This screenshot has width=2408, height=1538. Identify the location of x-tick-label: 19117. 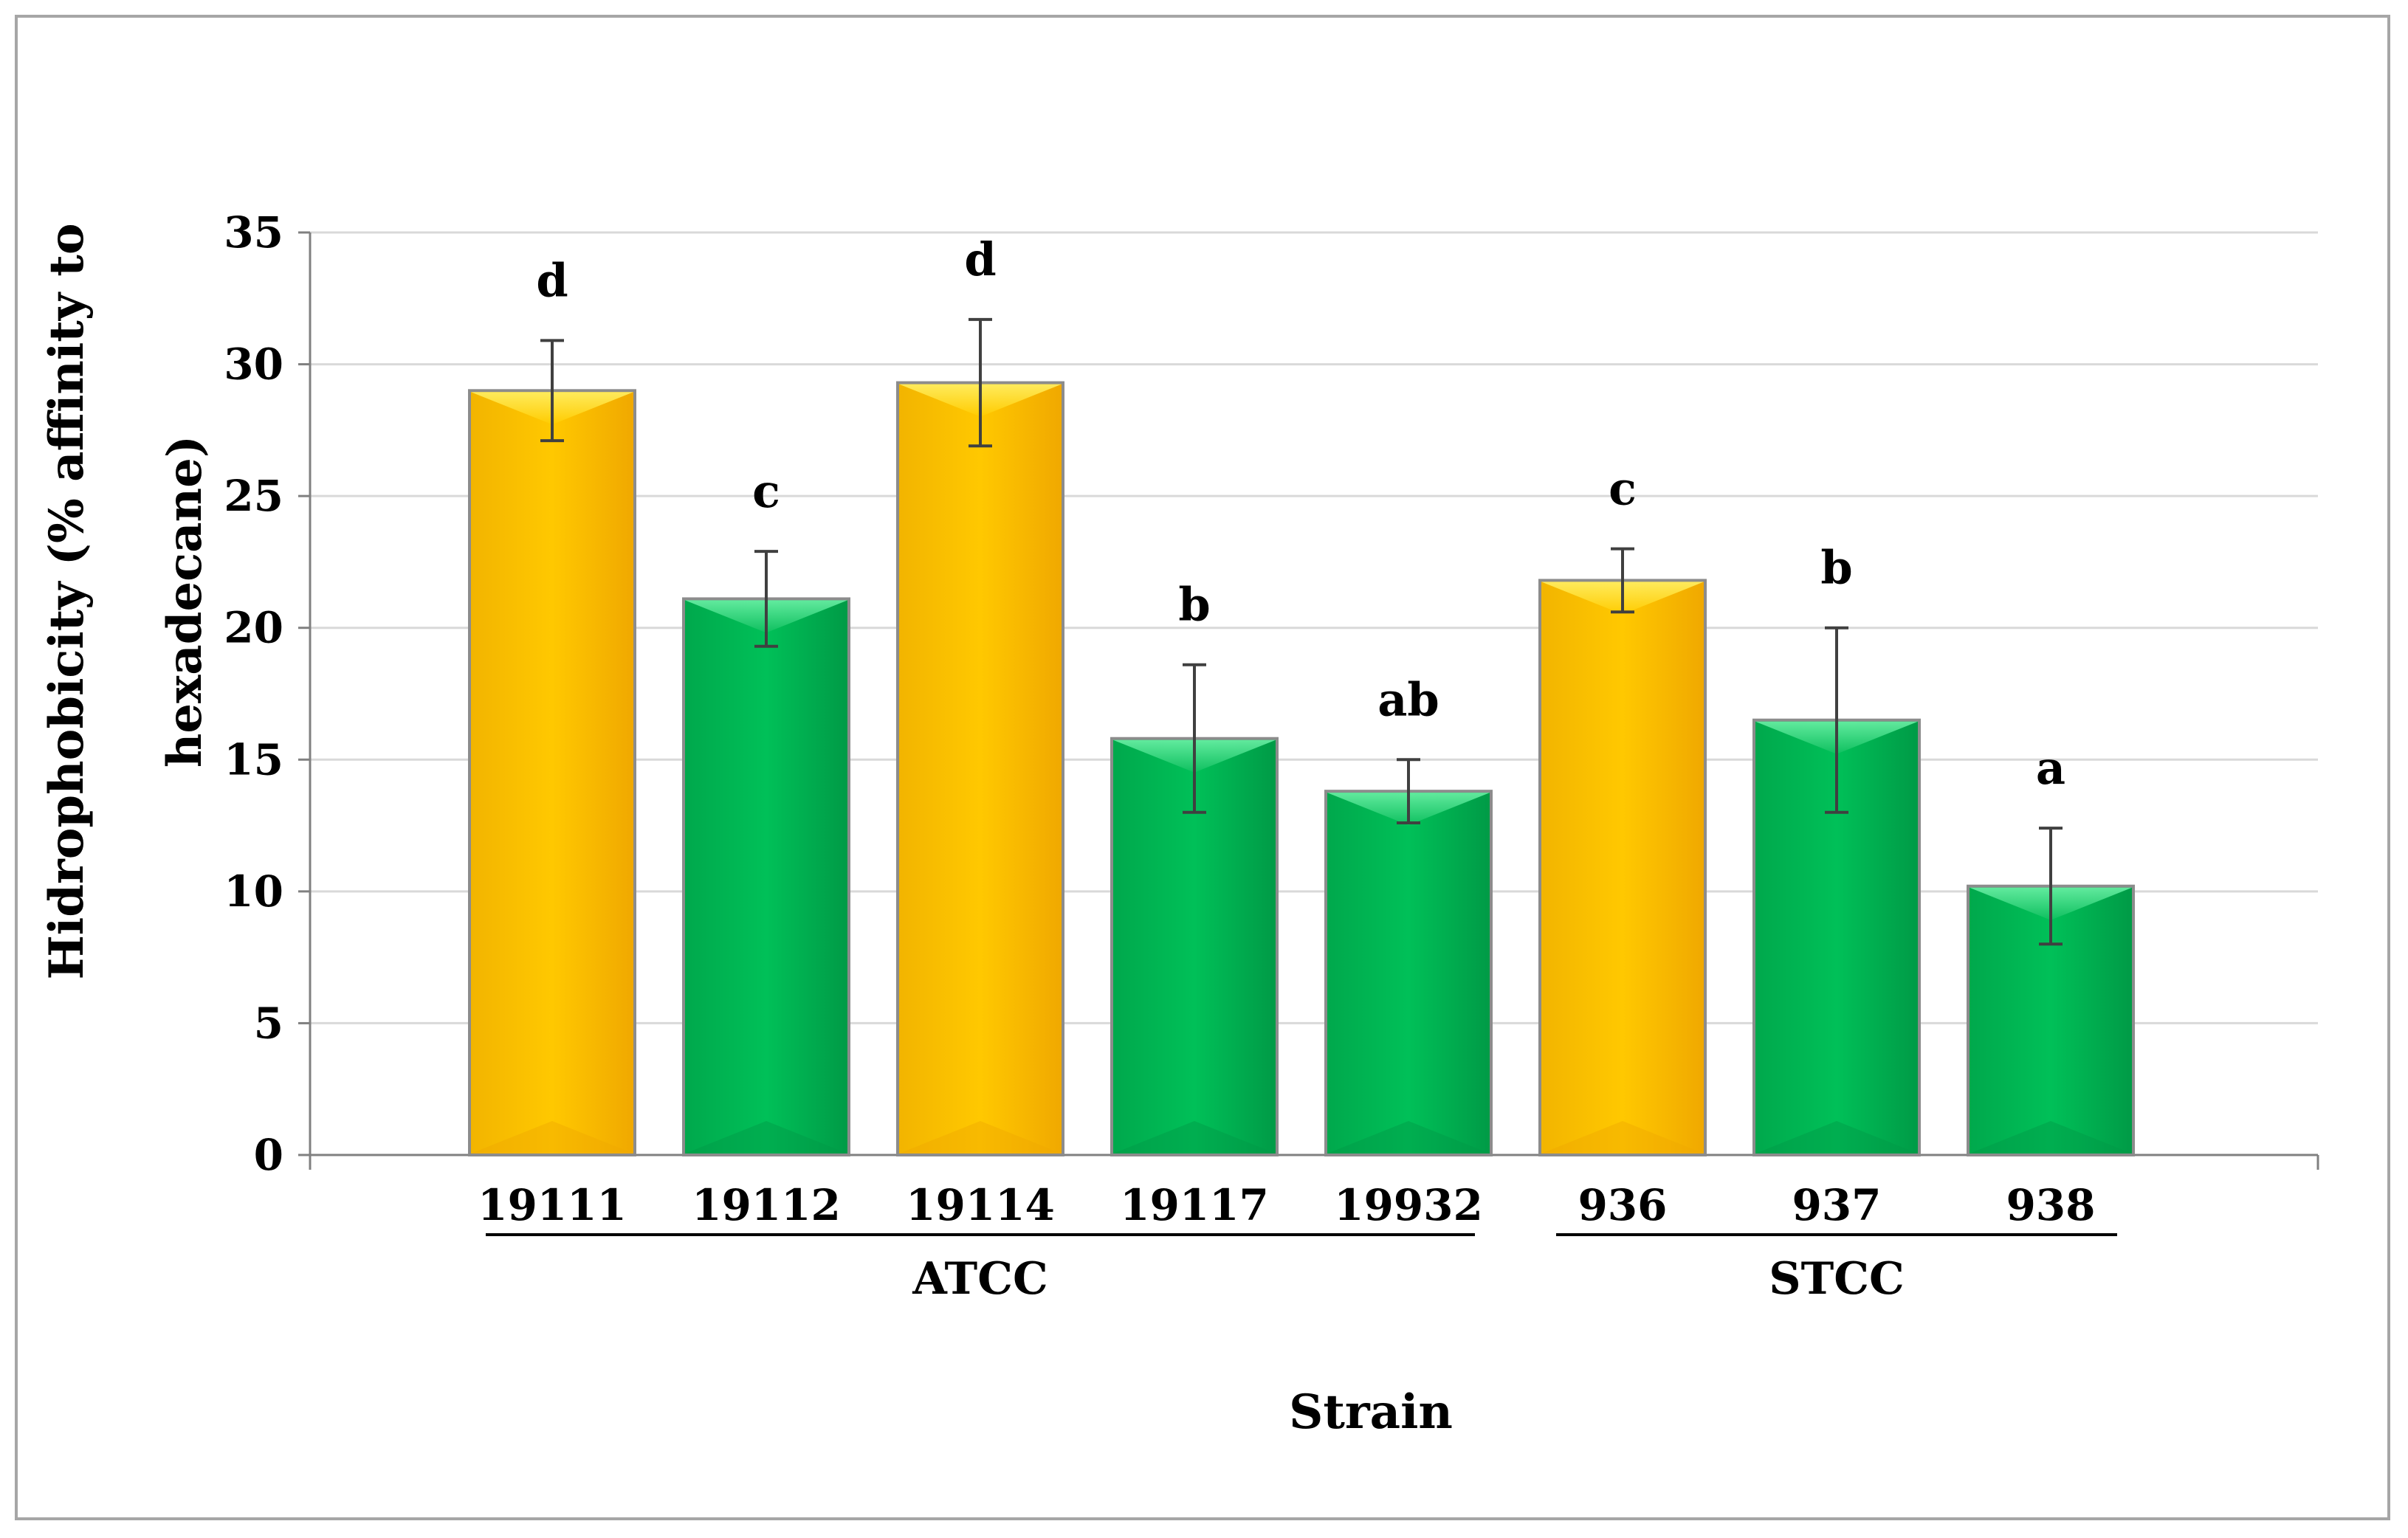
(1194, 1205).